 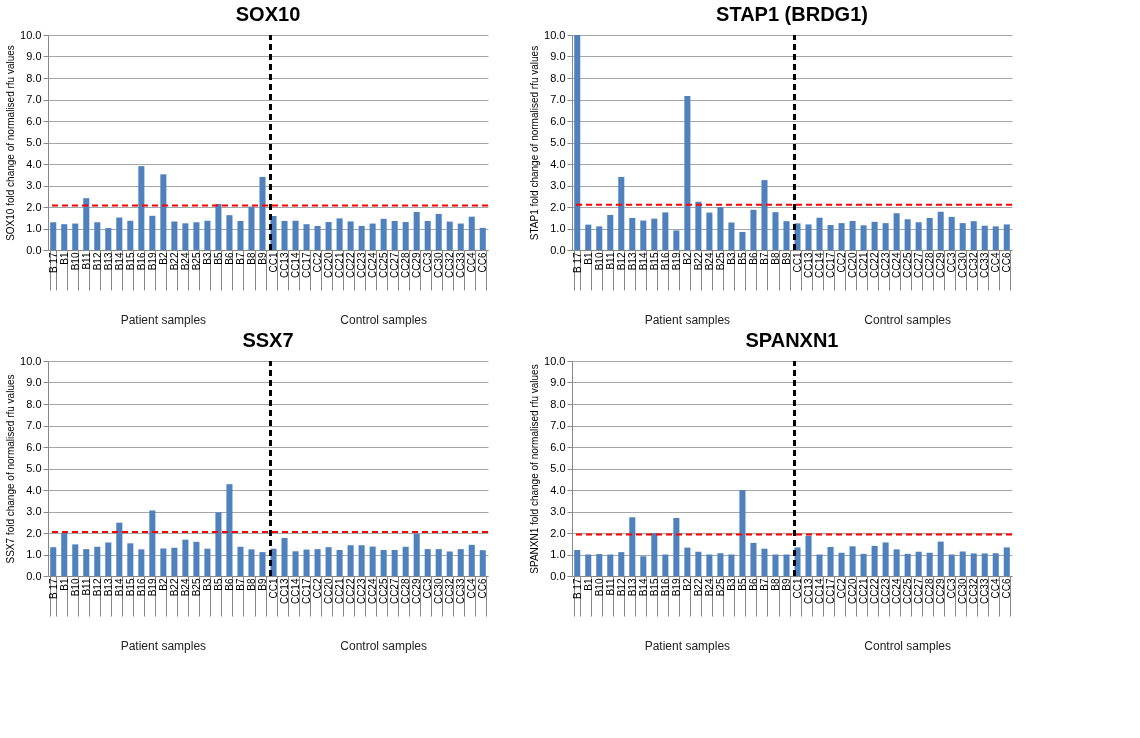 What do you see at coordinates (285, 591) in the screenshot?
I see `x-tick-label: CC13` at bounding box center [285, 591].